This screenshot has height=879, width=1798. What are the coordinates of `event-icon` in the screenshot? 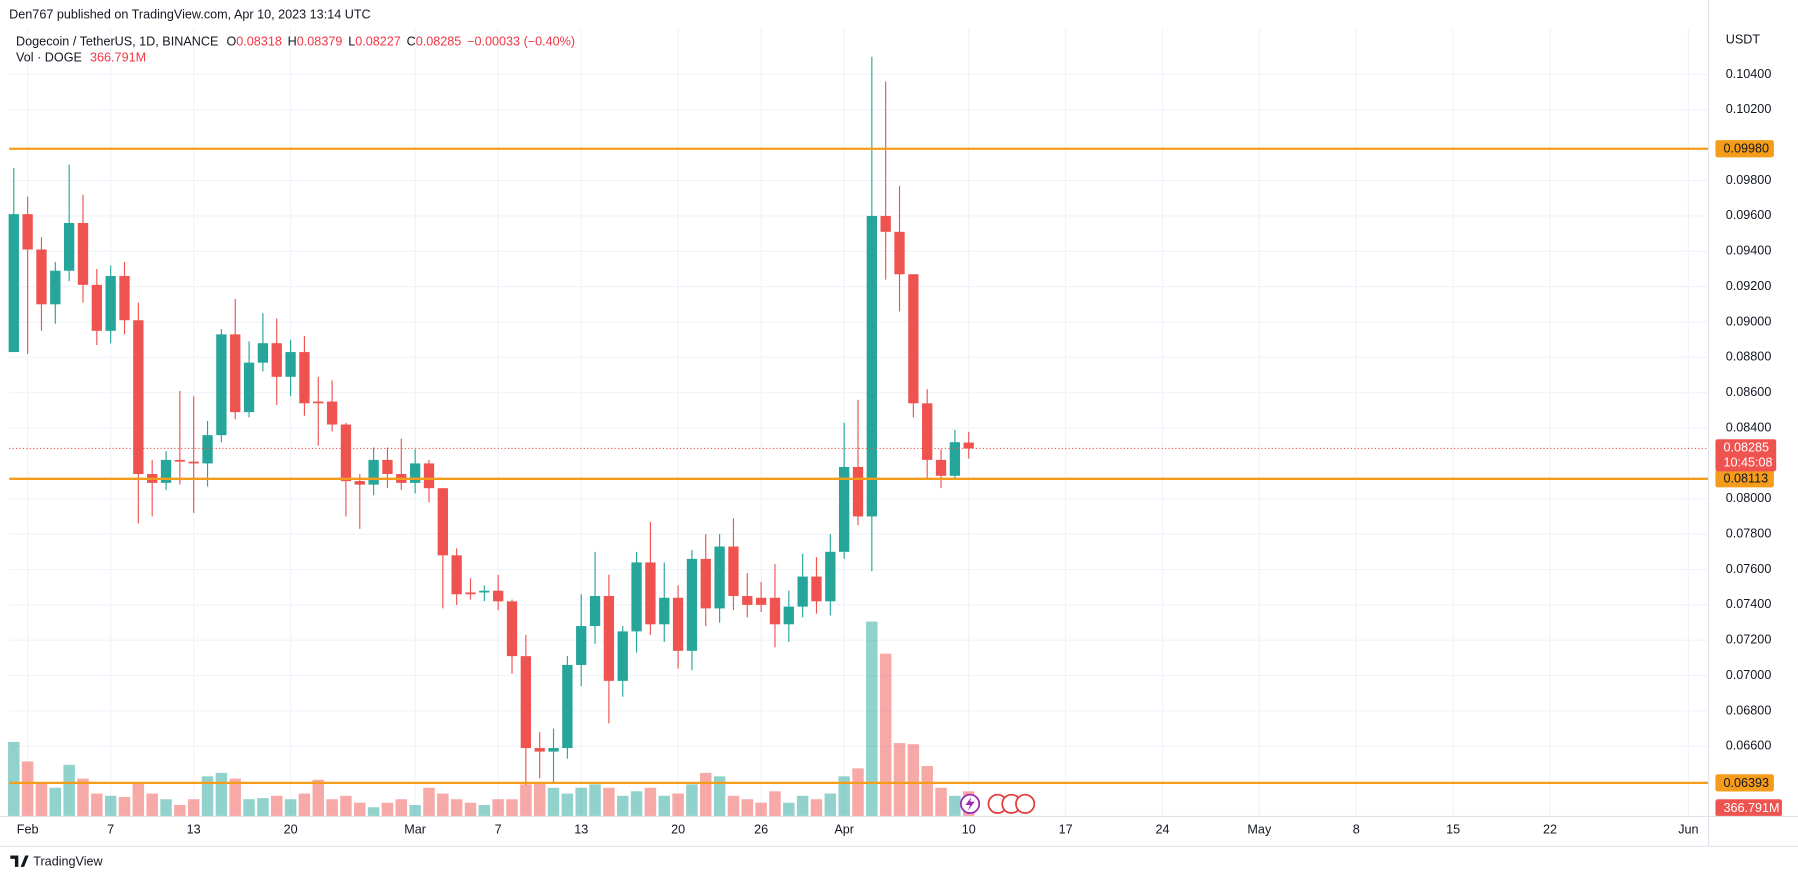 It's located at (1025, 803).